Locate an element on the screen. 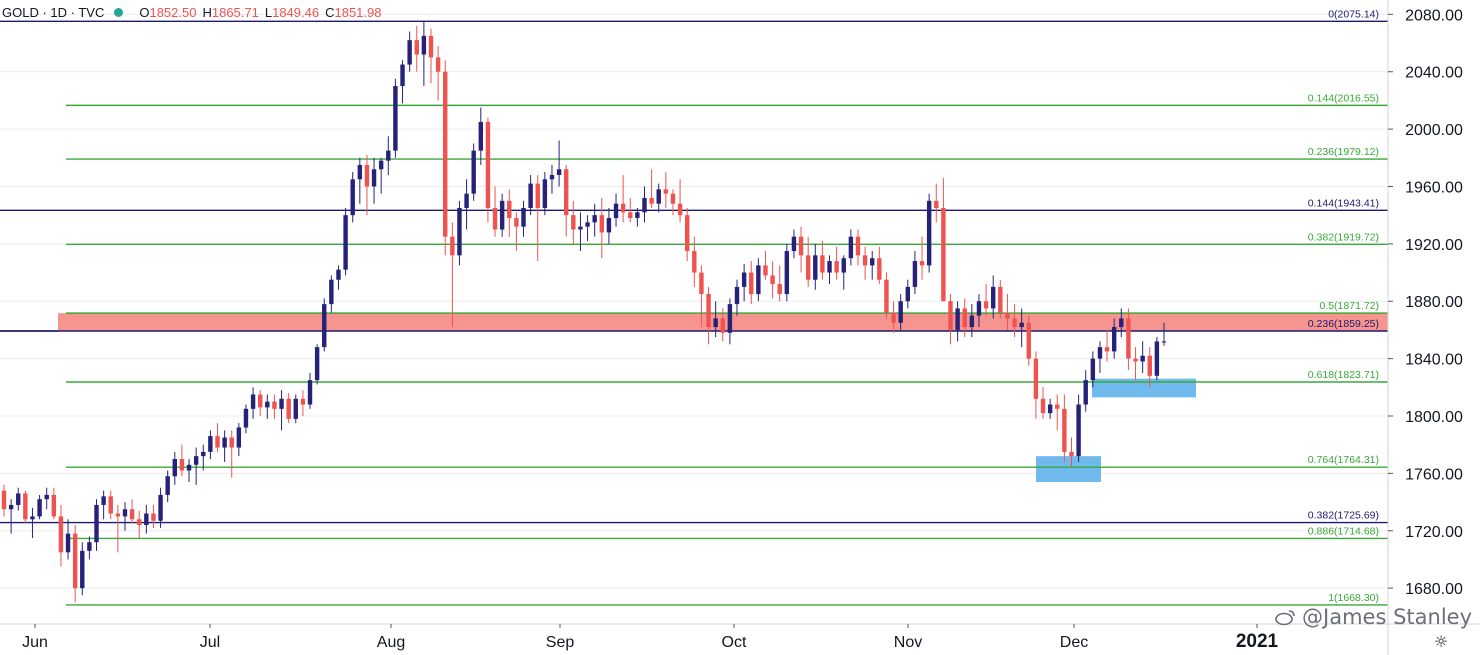  gear-icon: ☼ is located at coordinates (1441, 641).